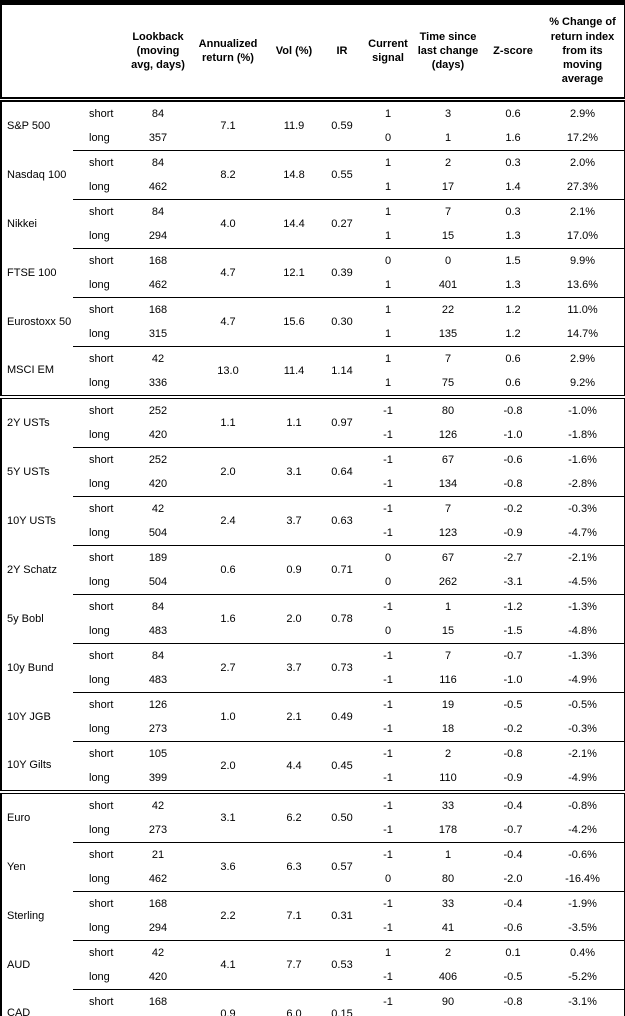 This screenshot has width=625, height=1016. What do you see at coordinates (228, 570) in the screenshot?
I see `annualized-return-value: 0.6` at bounding box center [228, 570].